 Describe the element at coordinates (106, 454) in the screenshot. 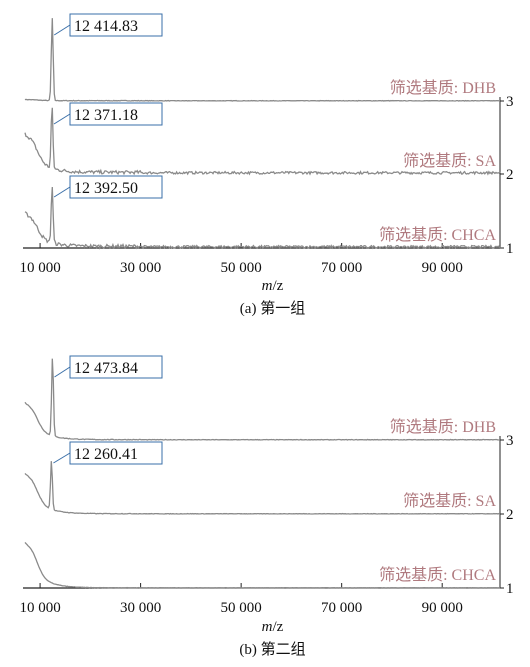

I see `peak-label: 12 260.41` at that location.